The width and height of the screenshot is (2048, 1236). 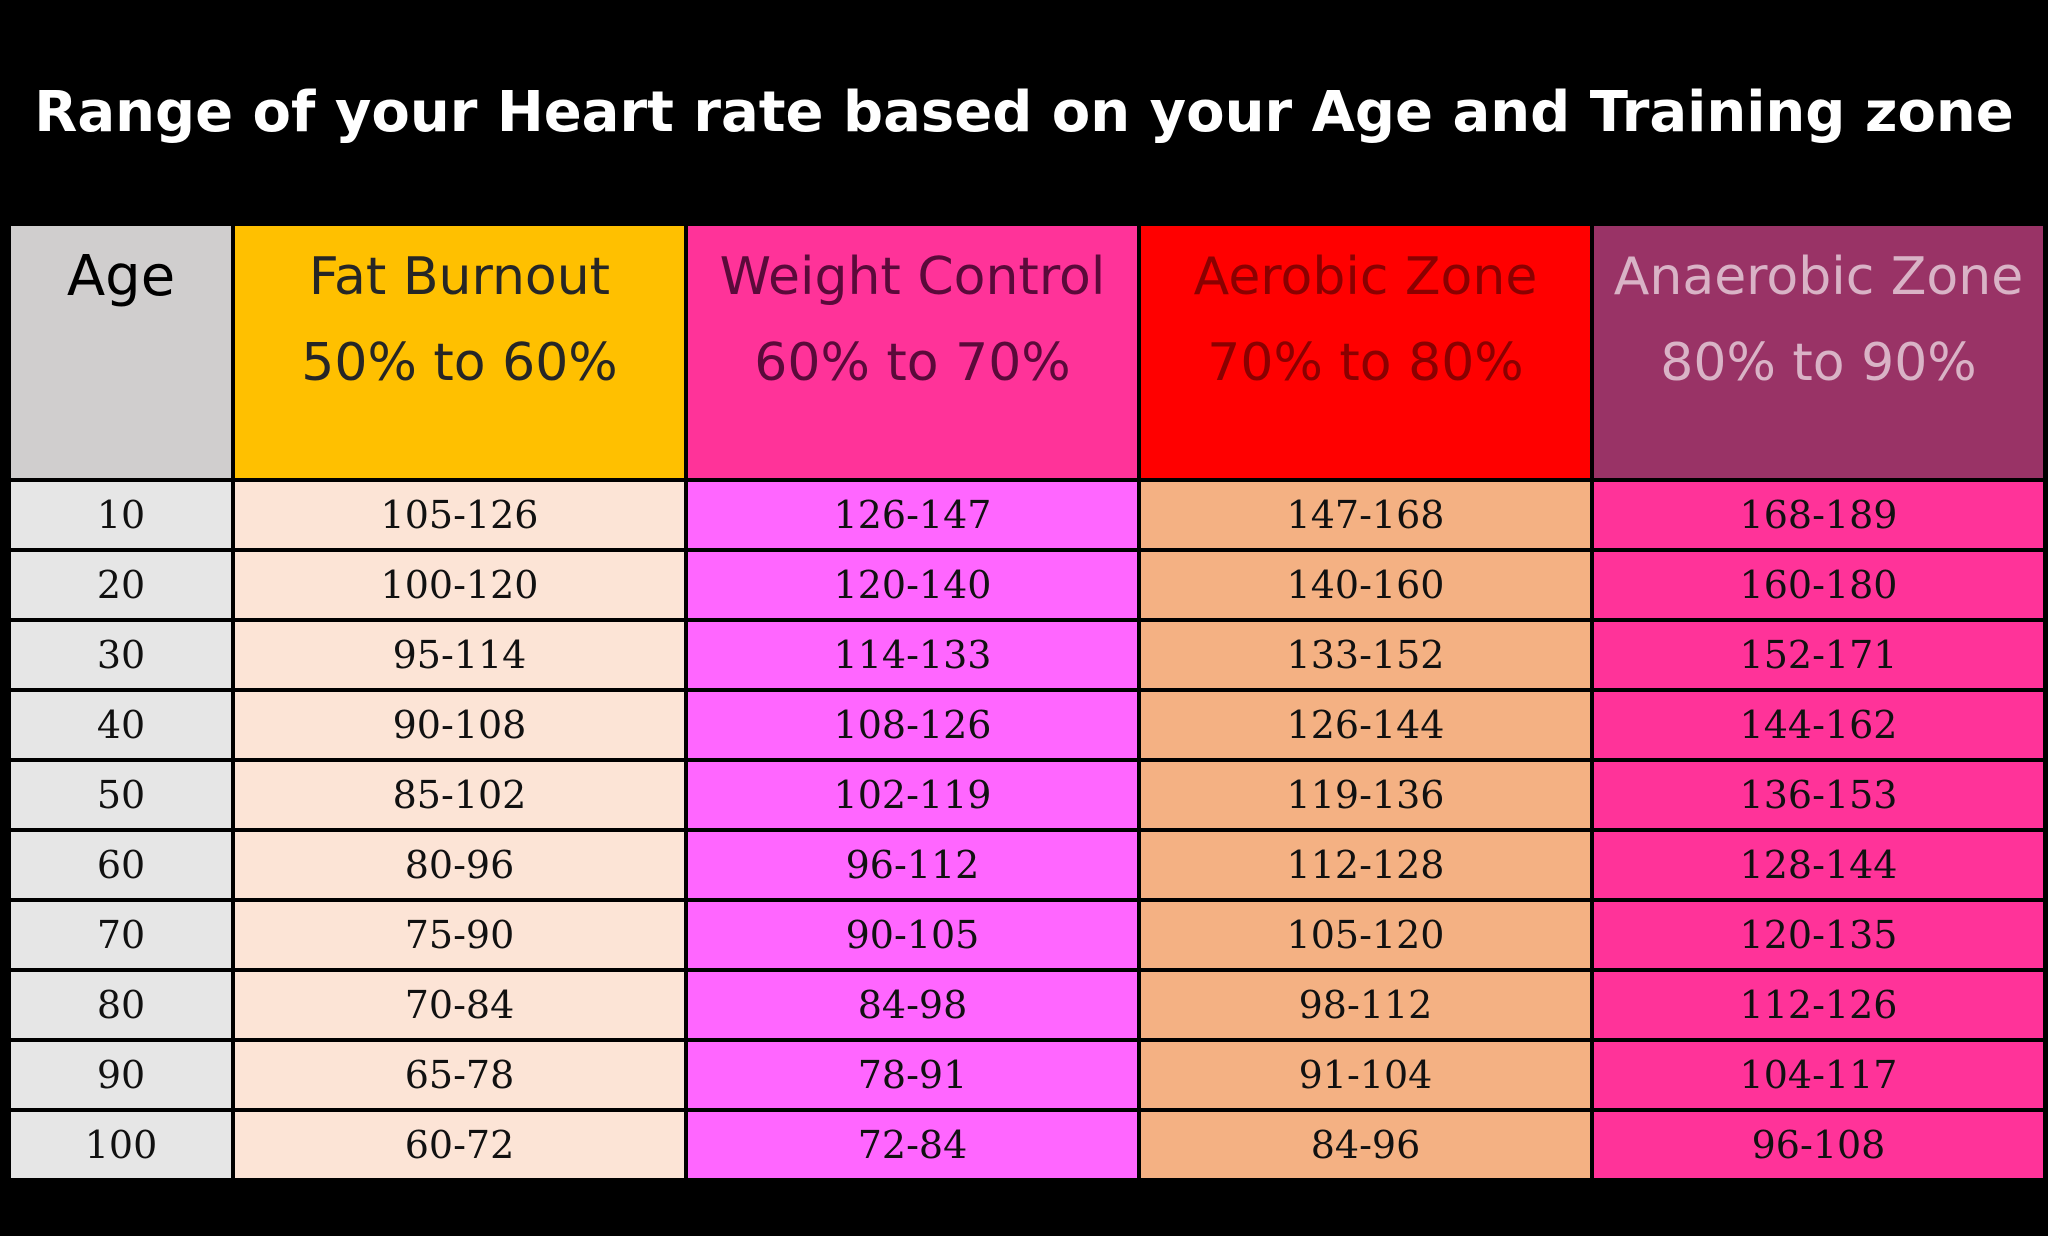 I want to click on aerobic-zone-cell: 147-168, so click(x=1365, y=515).